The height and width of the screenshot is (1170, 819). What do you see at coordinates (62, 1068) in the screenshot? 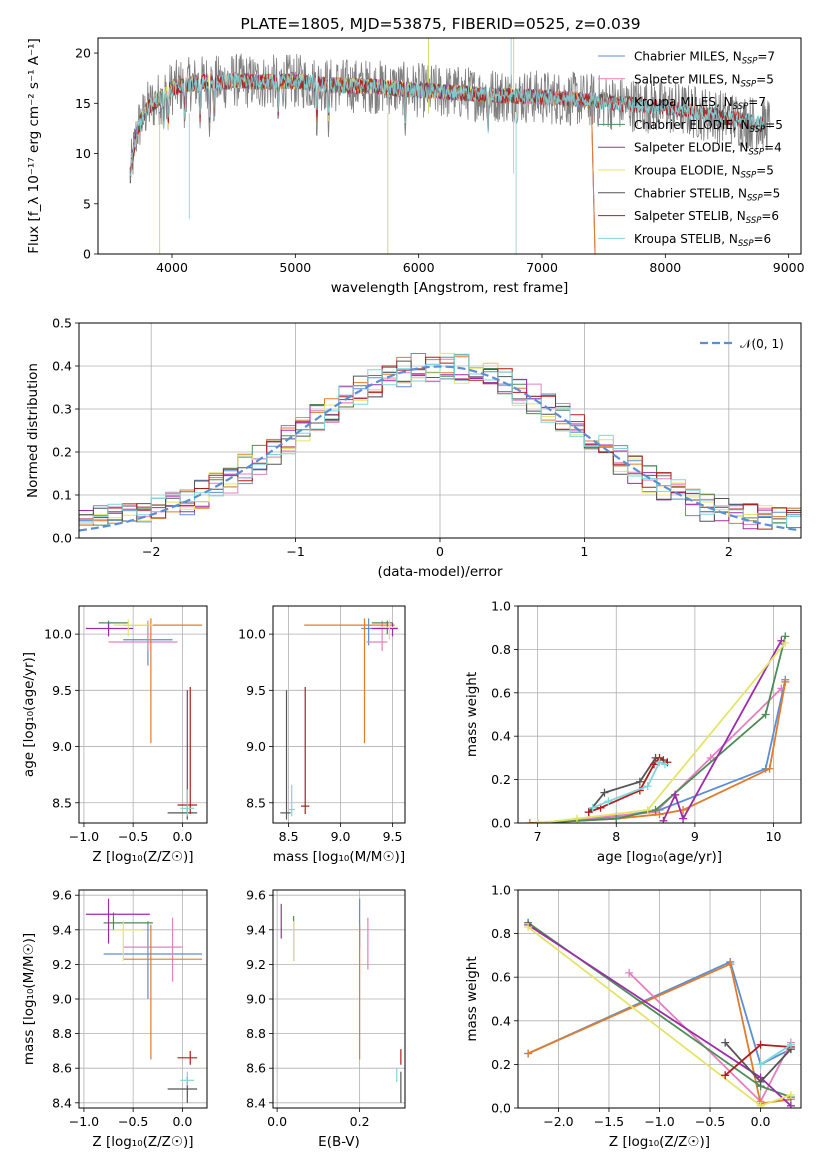
I see `y-tick-label: 8.6` at bounding box center [62, 1068].